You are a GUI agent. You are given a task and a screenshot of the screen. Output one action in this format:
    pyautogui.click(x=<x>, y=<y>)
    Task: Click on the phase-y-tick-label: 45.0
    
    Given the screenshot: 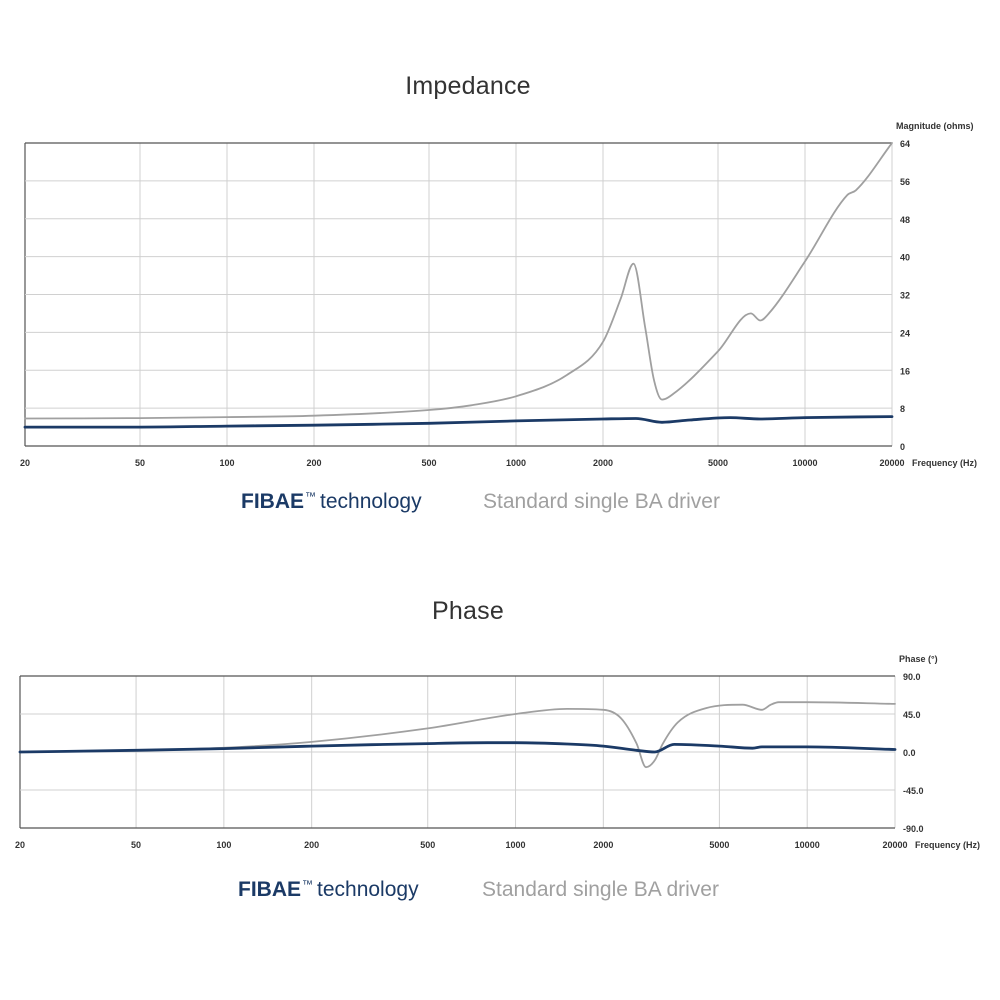 What is the action you would take?
    pyautogui.click(x=912, y=715)
    